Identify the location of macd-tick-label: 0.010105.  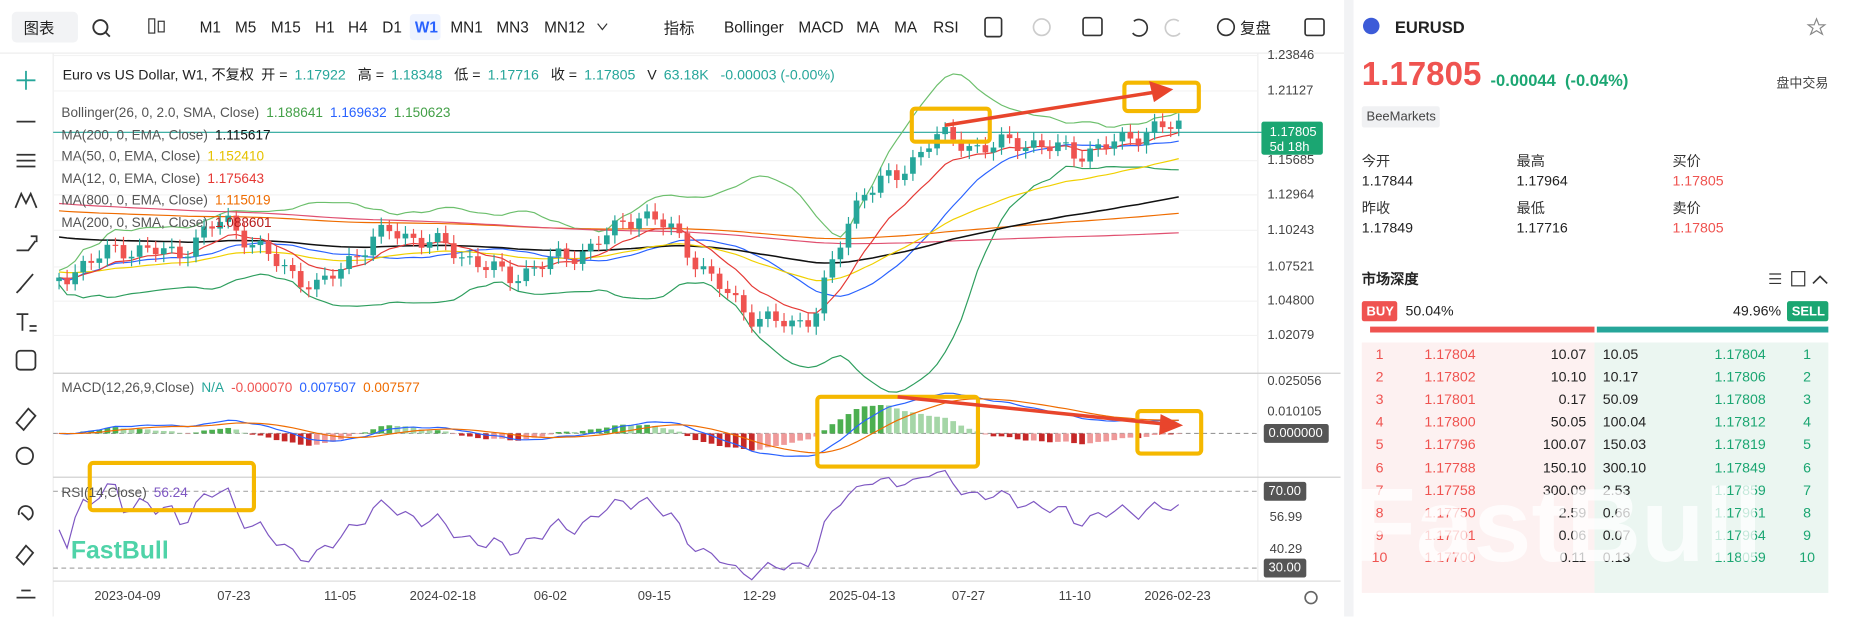
(1294, 412).